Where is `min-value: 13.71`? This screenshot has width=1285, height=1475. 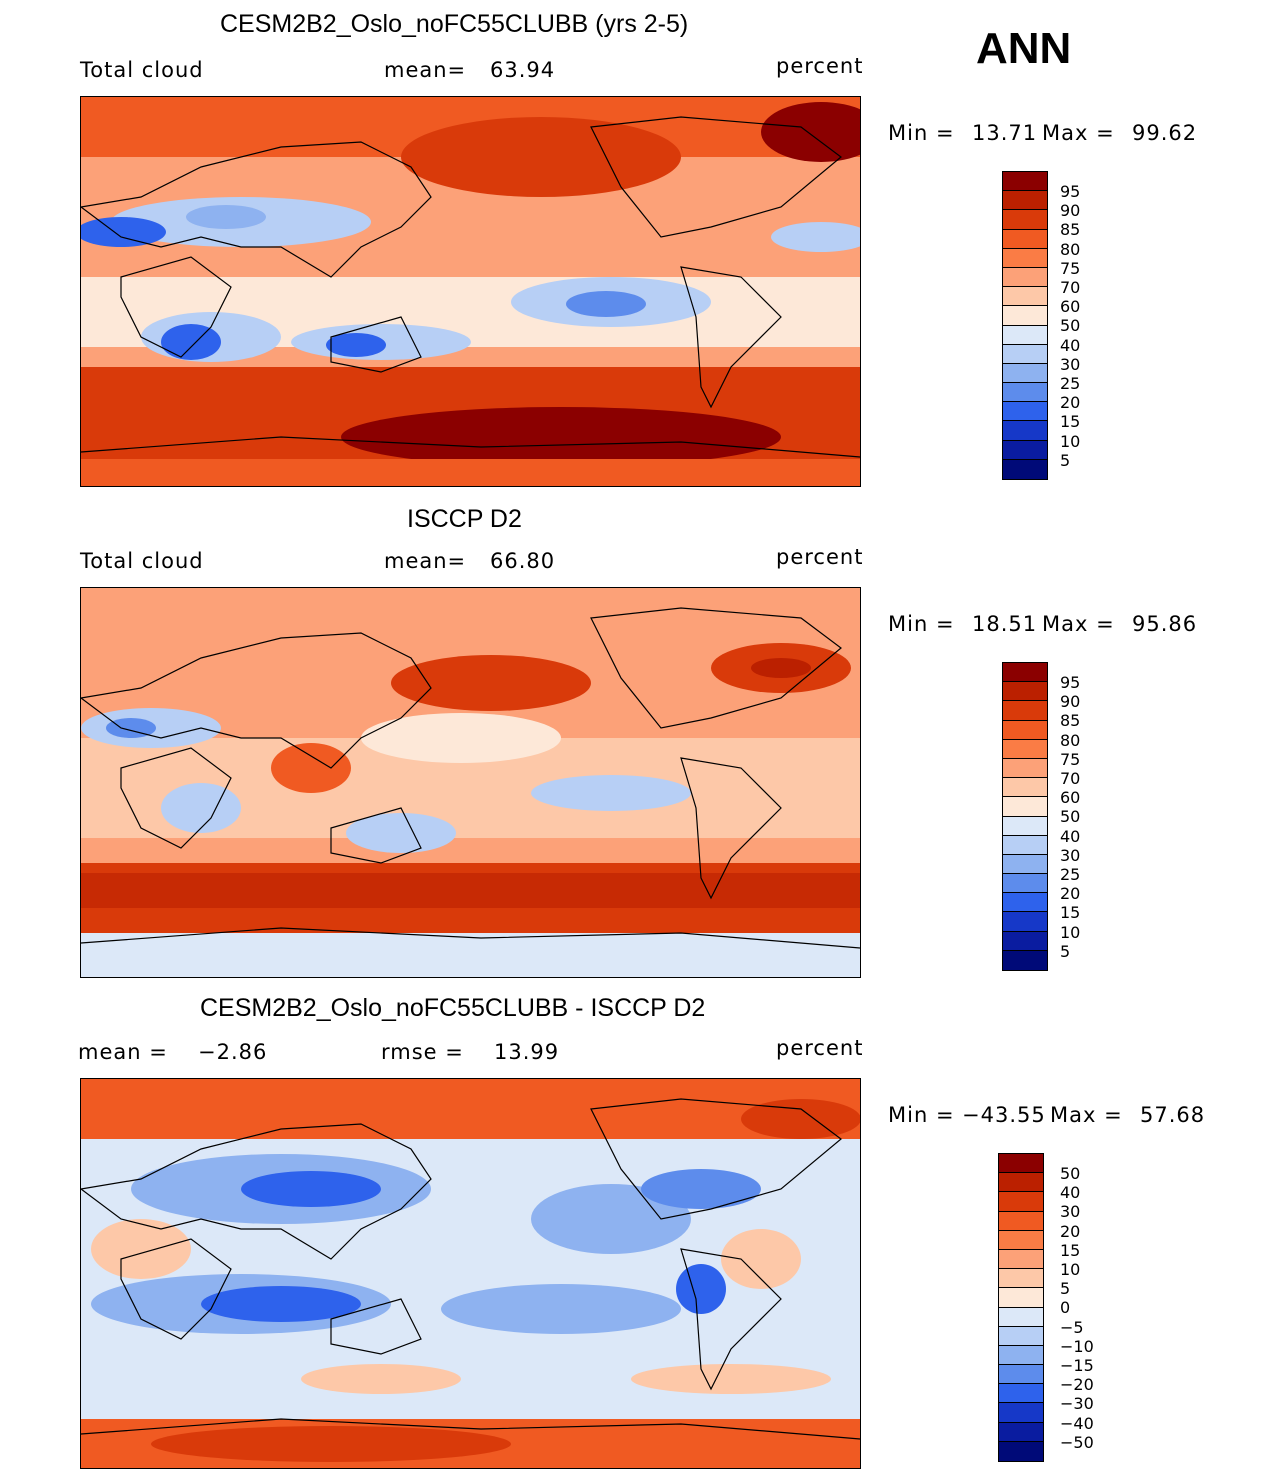 min-value: 13.71 is located at coordinates (1005, 133).